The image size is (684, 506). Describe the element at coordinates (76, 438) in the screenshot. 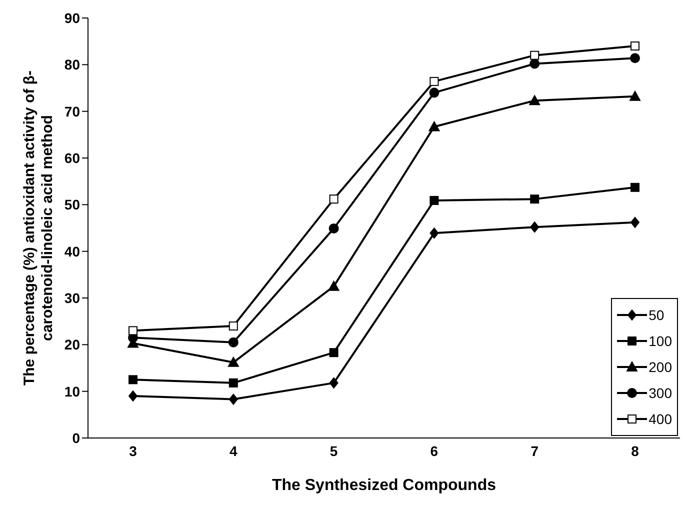

I see `y-tick-label: 0` at that location.